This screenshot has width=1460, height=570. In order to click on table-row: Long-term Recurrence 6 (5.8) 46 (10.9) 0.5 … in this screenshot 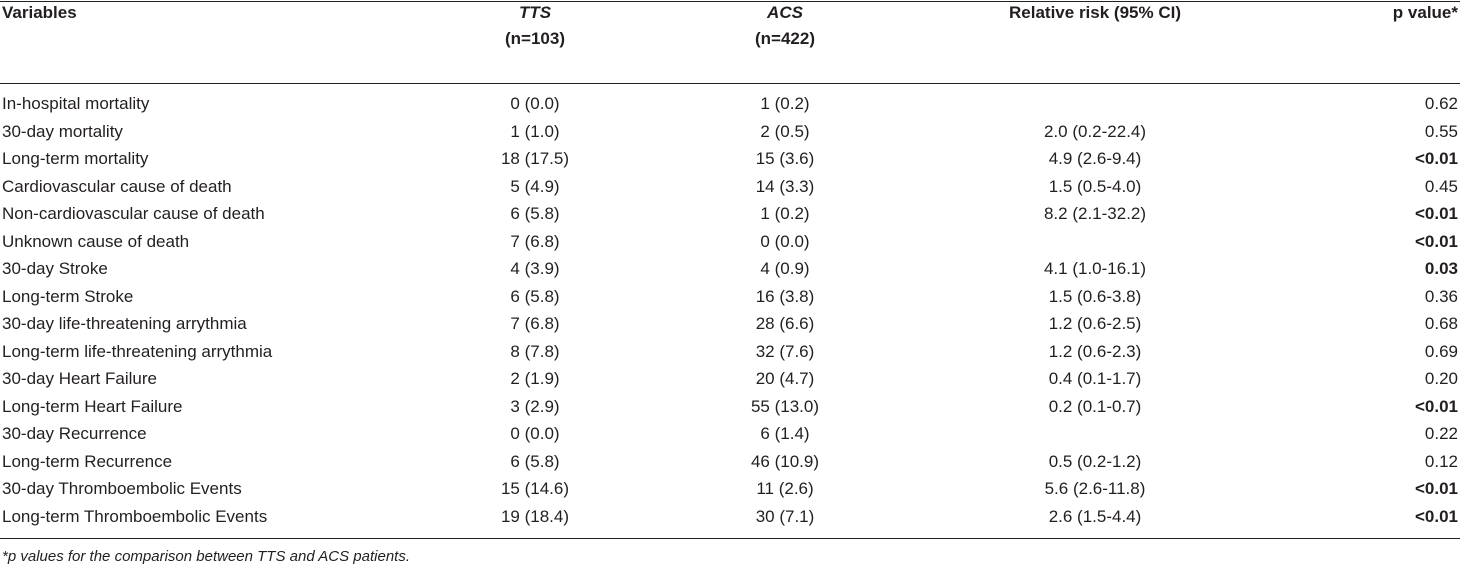, I will do `click(730, 462)`.